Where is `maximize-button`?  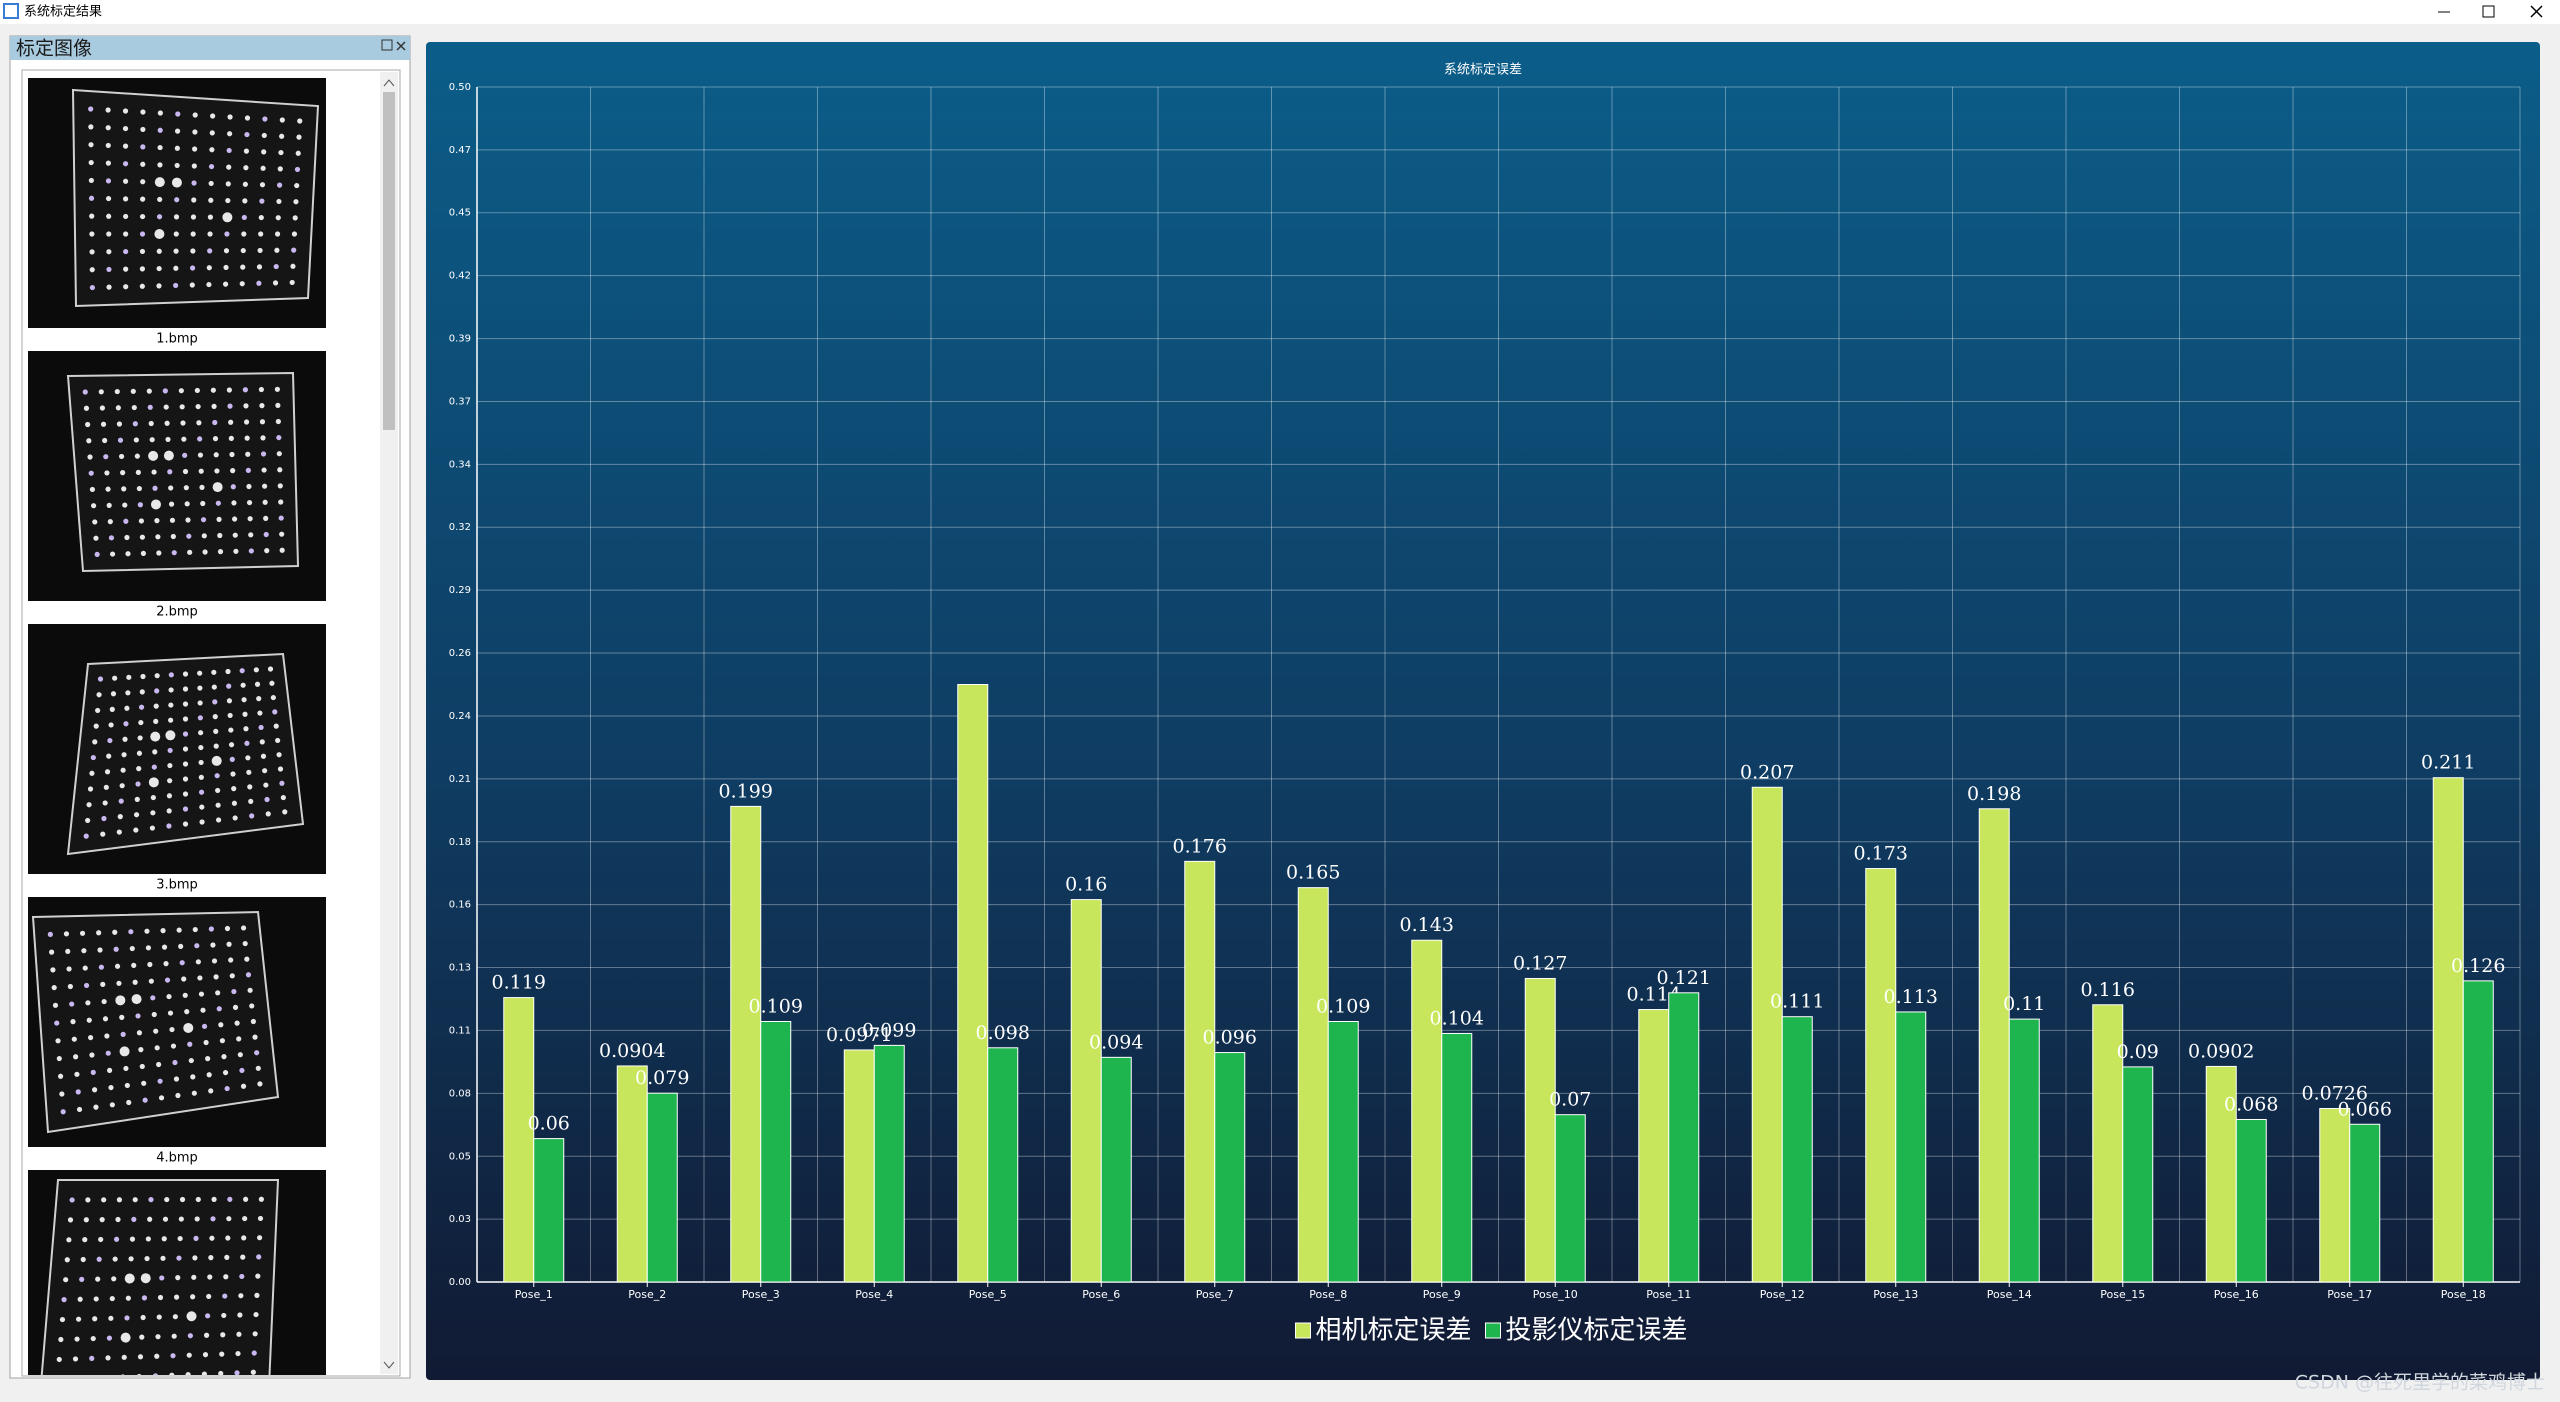
maximize-button is located at coordinates (2488, 11).